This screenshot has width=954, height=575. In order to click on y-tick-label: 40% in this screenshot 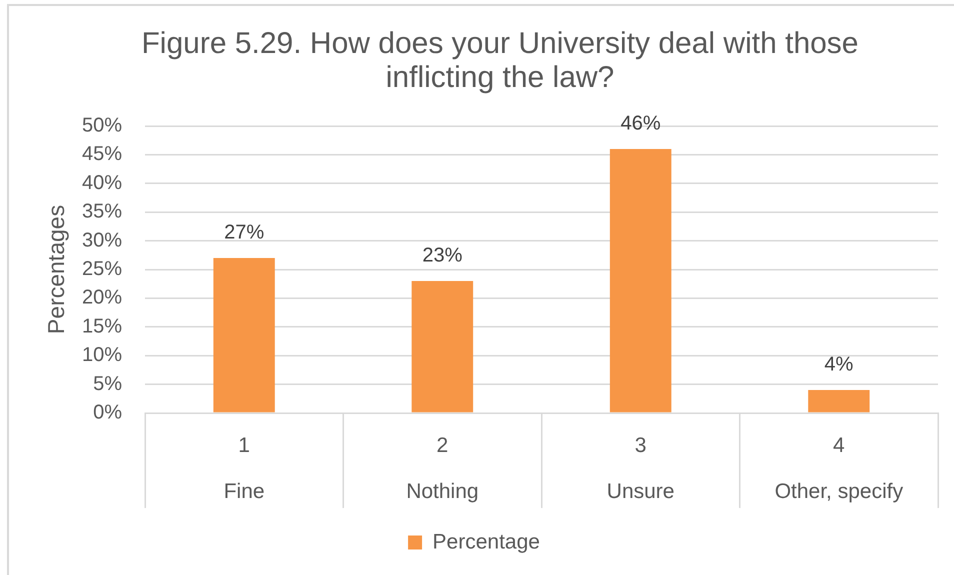, I will do `click(102, 183)`.